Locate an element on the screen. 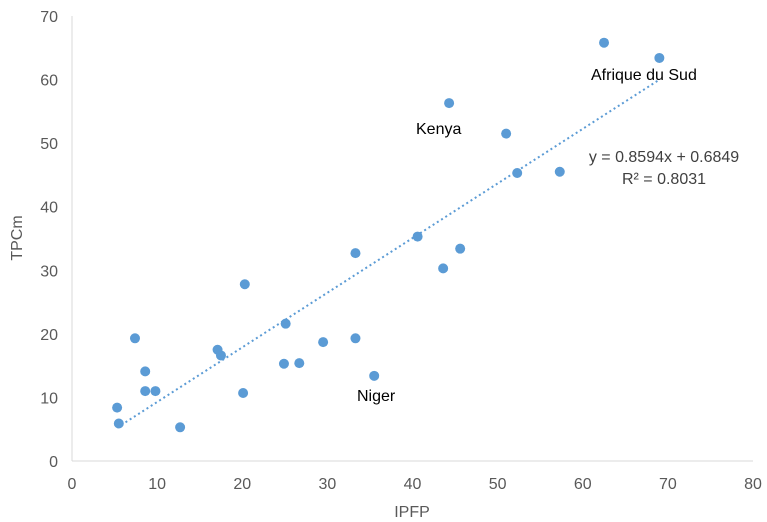 The image size is (767, 522). y-tick-label: 50 is located at coordinates (49, 144).